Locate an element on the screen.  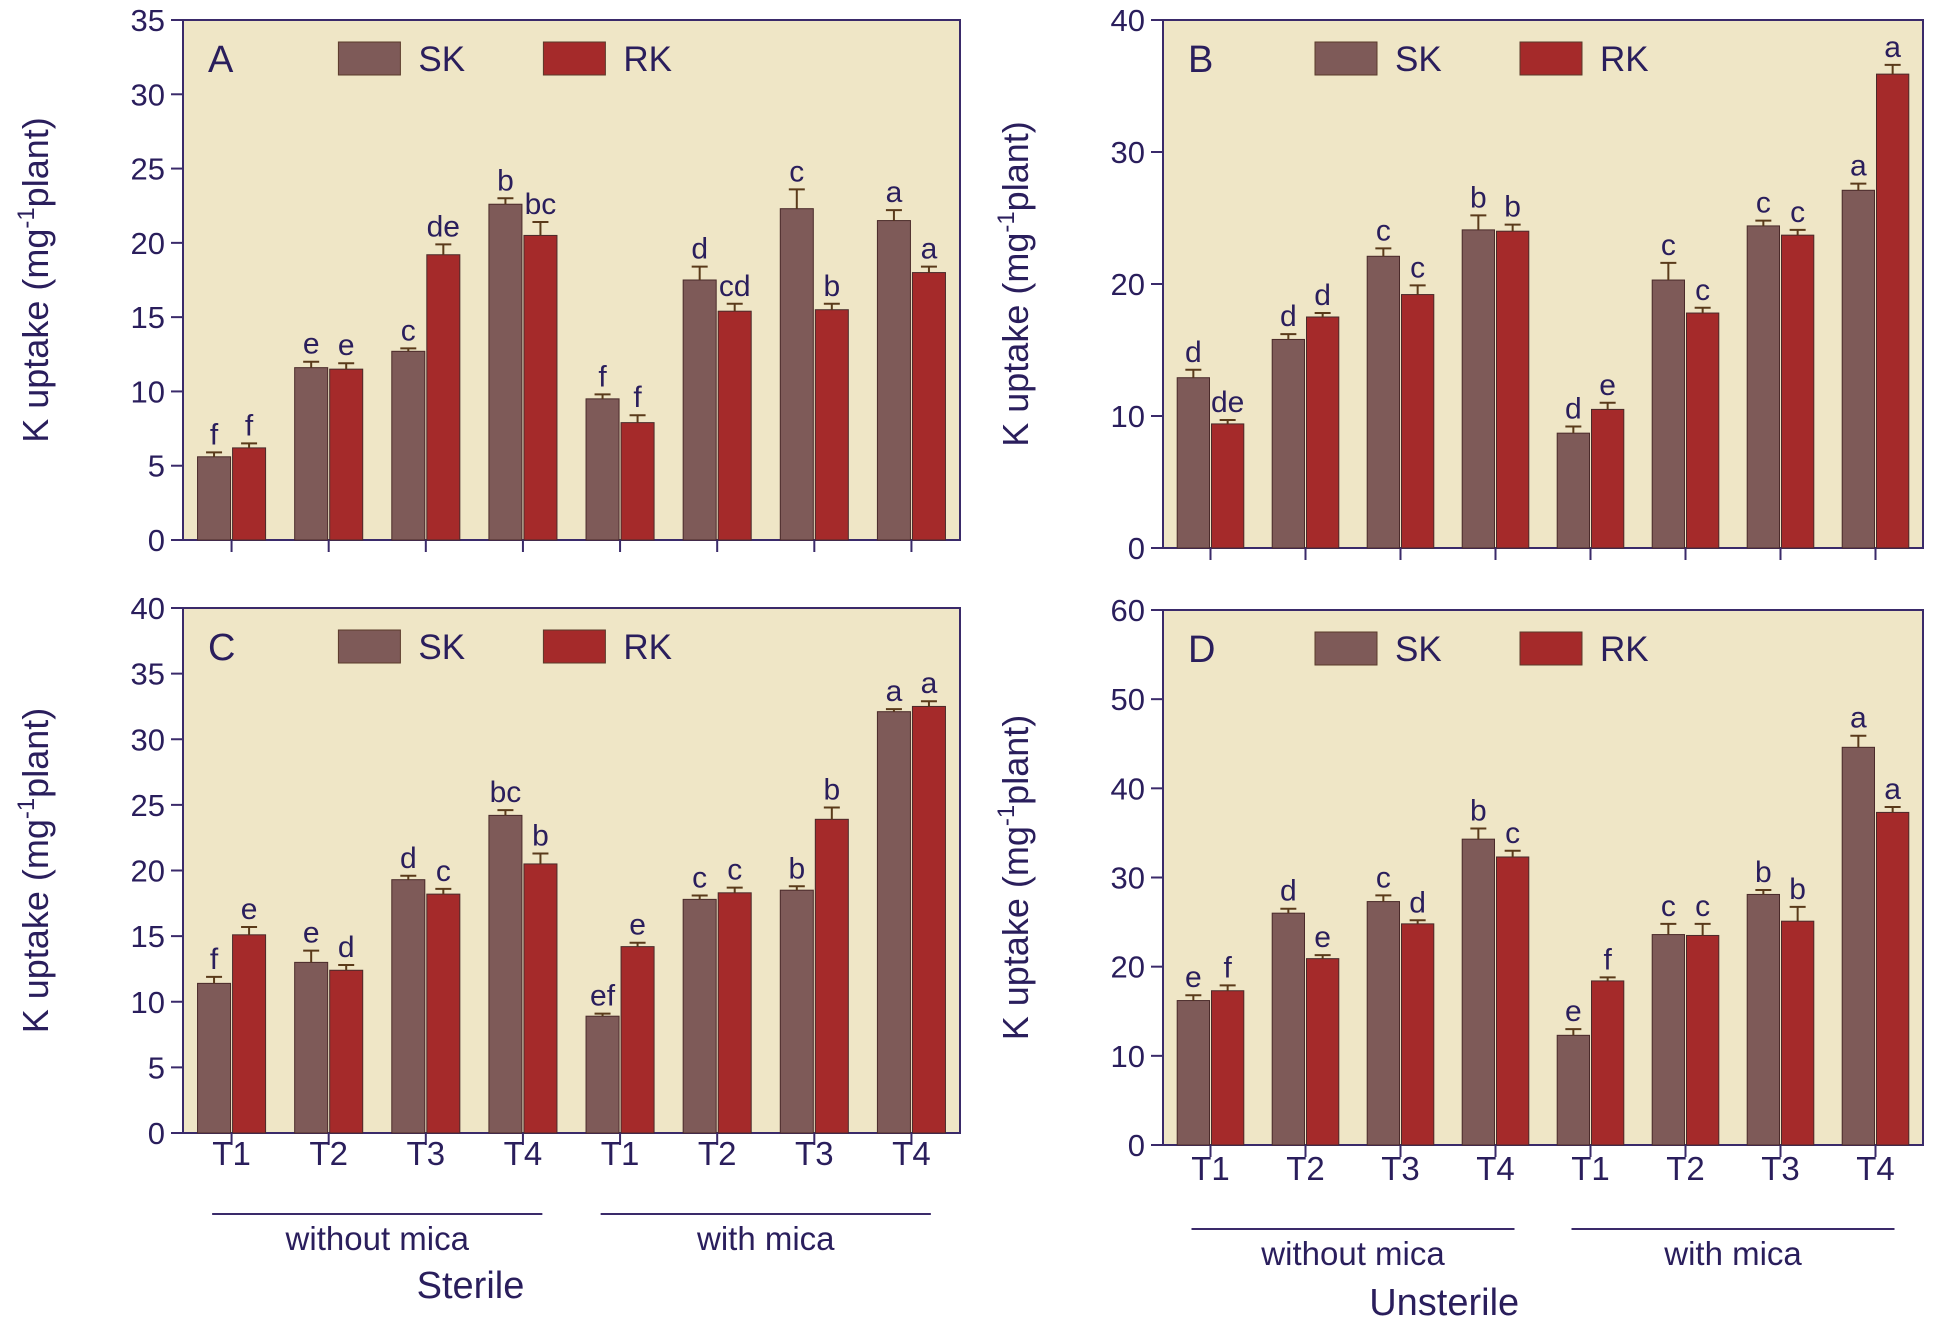
condition-label: Sterile is located at coordinates (471, 1286).